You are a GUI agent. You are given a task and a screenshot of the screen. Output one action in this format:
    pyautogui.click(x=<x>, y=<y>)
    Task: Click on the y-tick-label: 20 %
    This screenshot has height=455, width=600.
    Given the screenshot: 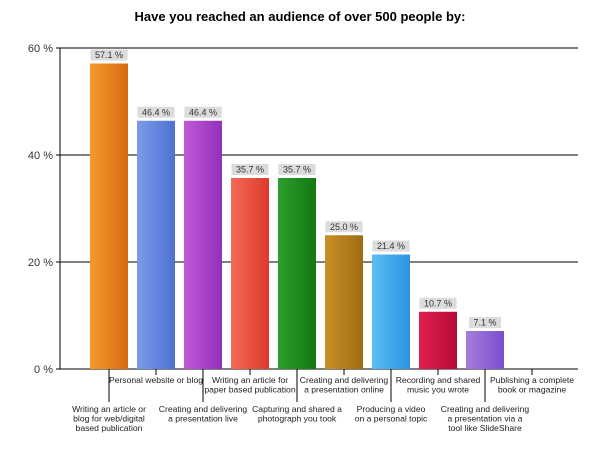 What is the action you would take?
    pyautogui.click(x=40, y=263)
    